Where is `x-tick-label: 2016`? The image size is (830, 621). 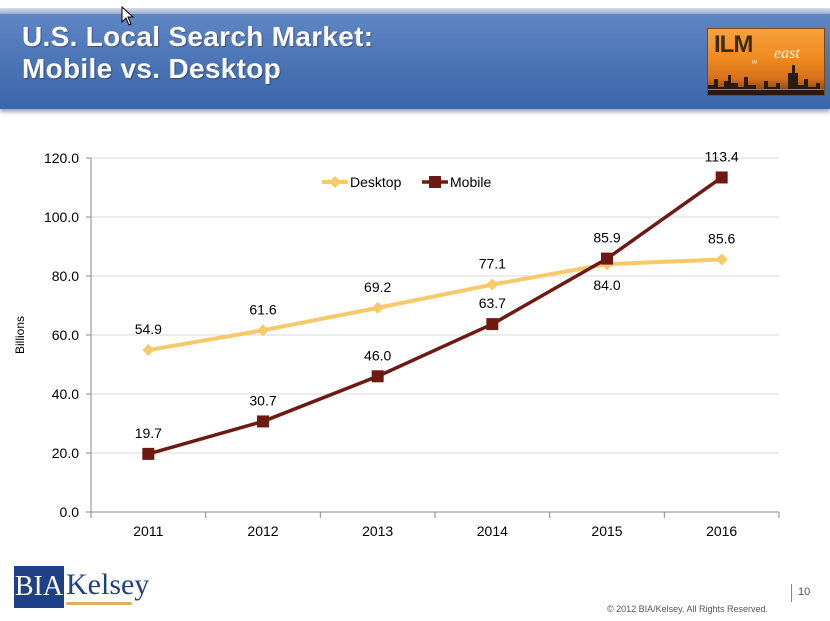
x-tick-label: 2016 is located at coordinates (721, 531).